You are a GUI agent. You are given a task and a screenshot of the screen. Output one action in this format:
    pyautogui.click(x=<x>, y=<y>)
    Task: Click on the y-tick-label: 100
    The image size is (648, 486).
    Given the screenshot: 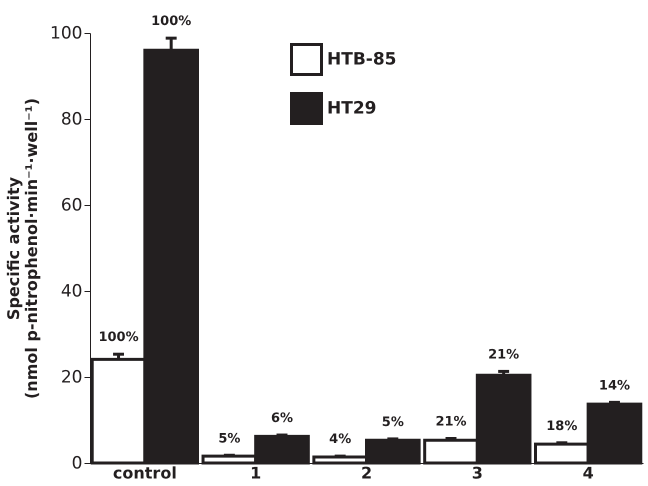 What is the action you would take?
    pyautogui.click(x=66, y=34)
    